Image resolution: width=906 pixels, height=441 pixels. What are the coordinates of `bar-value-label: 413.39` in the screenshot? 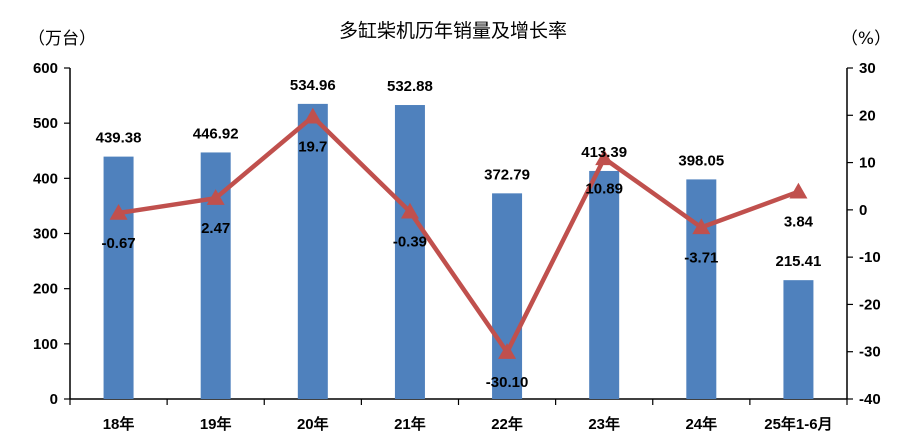 It's located at (604, 152).